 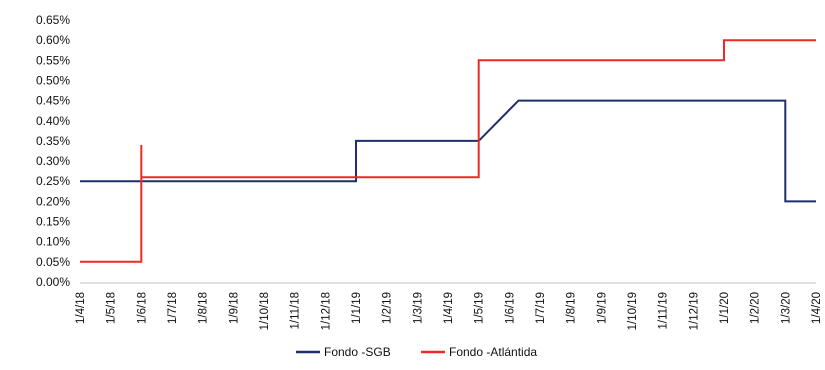 I want to click on y-tick-label: 0.10%, so click(x=53, y=242).